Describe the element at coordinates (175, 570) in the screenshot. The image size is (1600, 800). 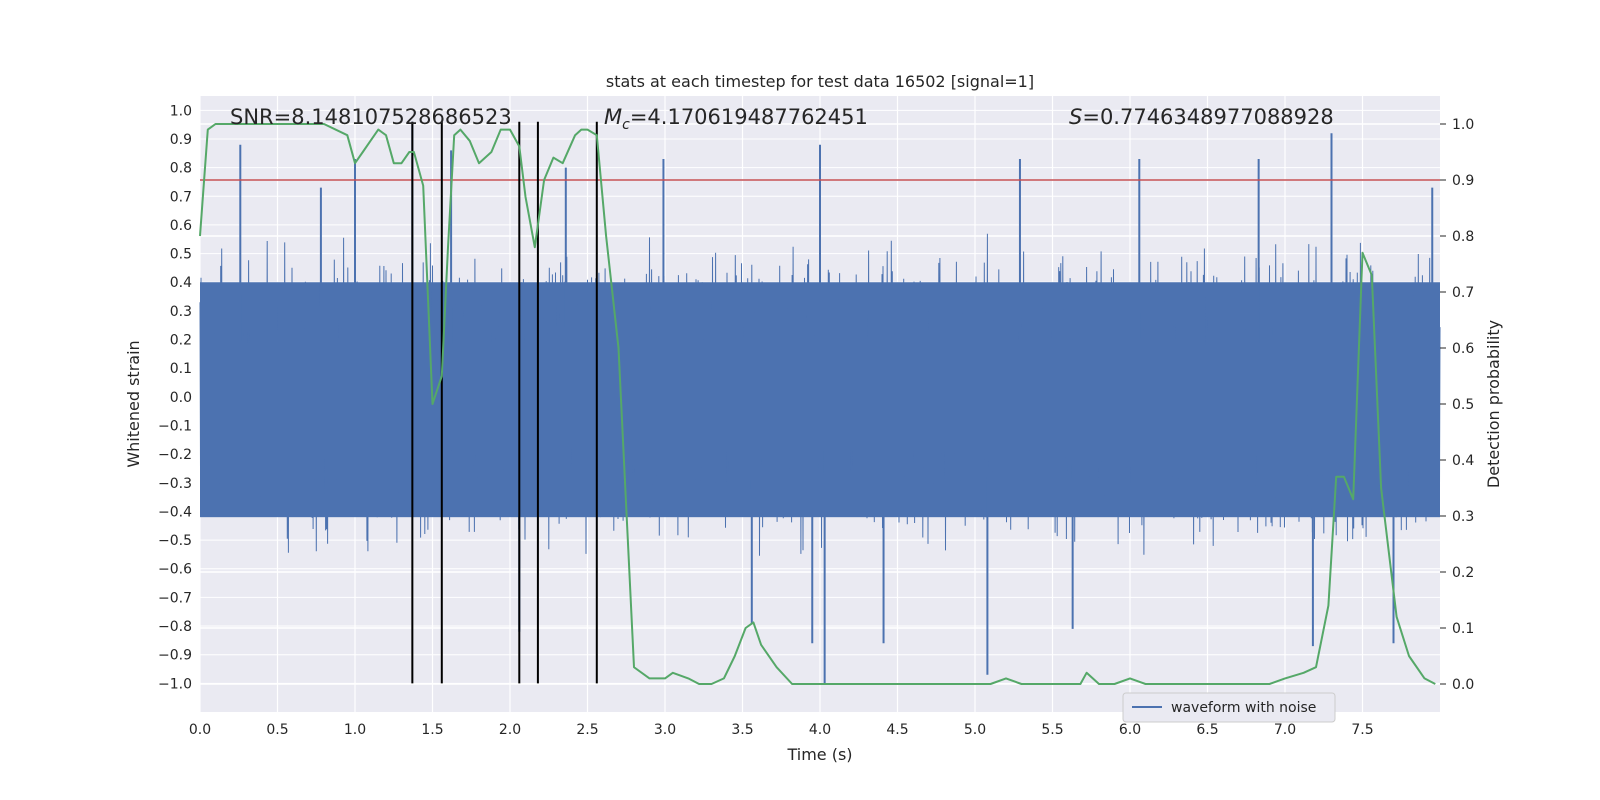
I see `y-left-tick-label: −0.6` at that location.